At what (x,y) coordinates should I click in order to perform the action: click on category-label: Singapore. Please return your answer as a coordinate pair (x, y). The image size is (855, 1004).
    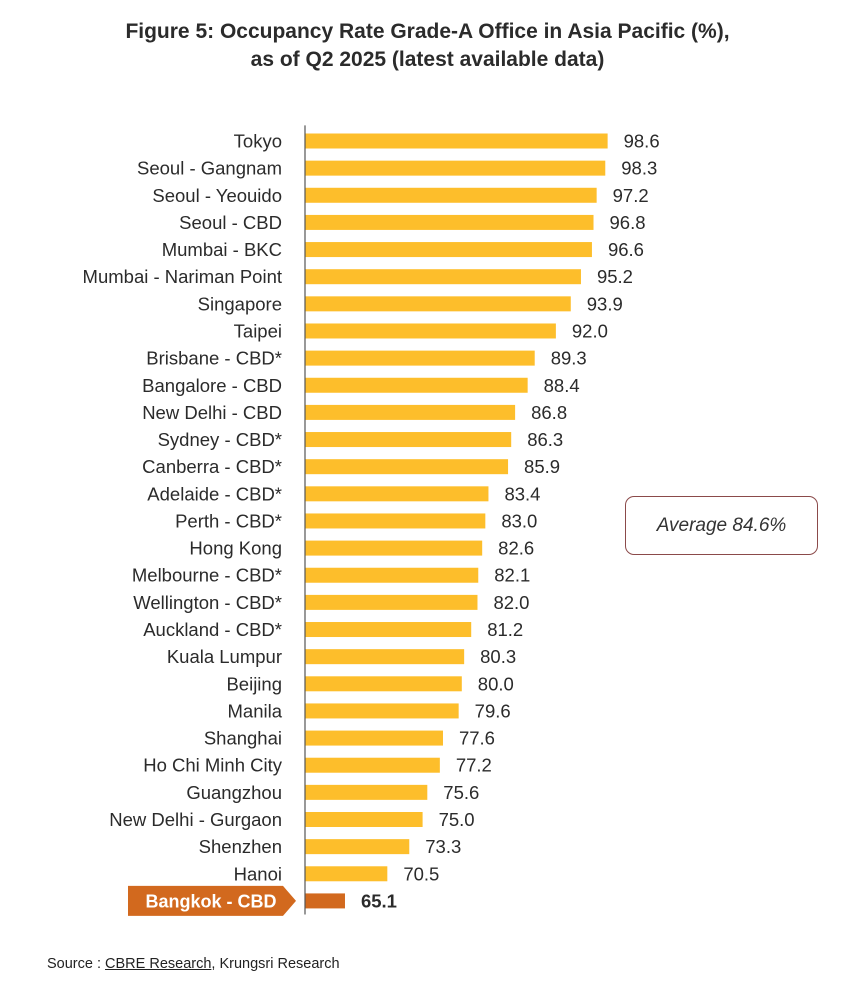
    Looking at the image, I should click on (240, 303).